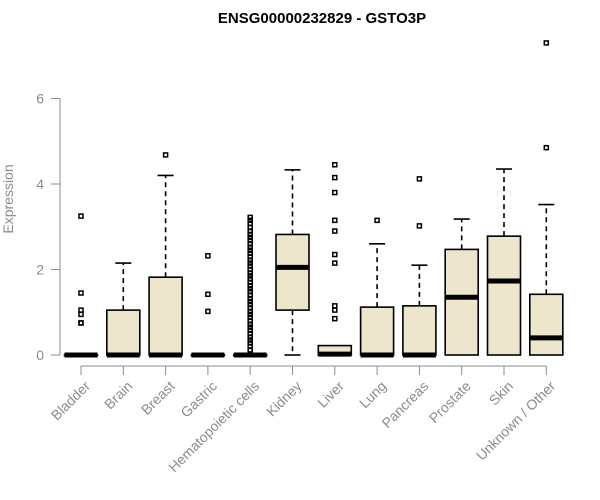 The width and height of the screenshot is (600, 500). What do you see at coordinates (330, 394) in the screenshot?
I see `x-tick-label: Liver` at bounding box center [330, 394].